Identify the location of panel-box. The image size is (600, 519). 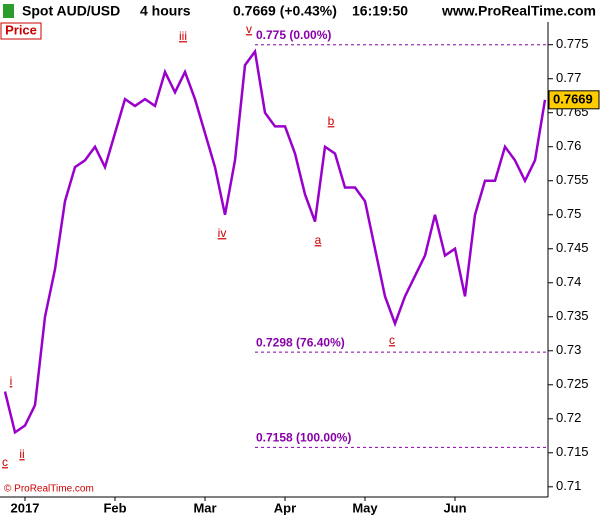
(21, 31).